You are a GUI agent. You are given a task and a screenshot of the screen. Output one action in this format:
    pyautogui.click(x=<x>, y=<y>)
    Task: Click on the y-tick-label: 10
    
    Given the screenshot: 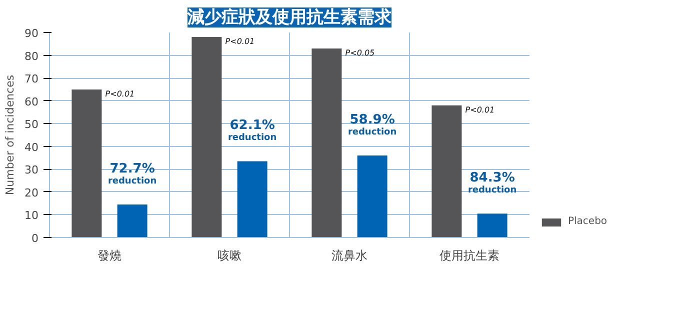 What is the action you would take?
    pyautogui.click(x=31, y=215)
    